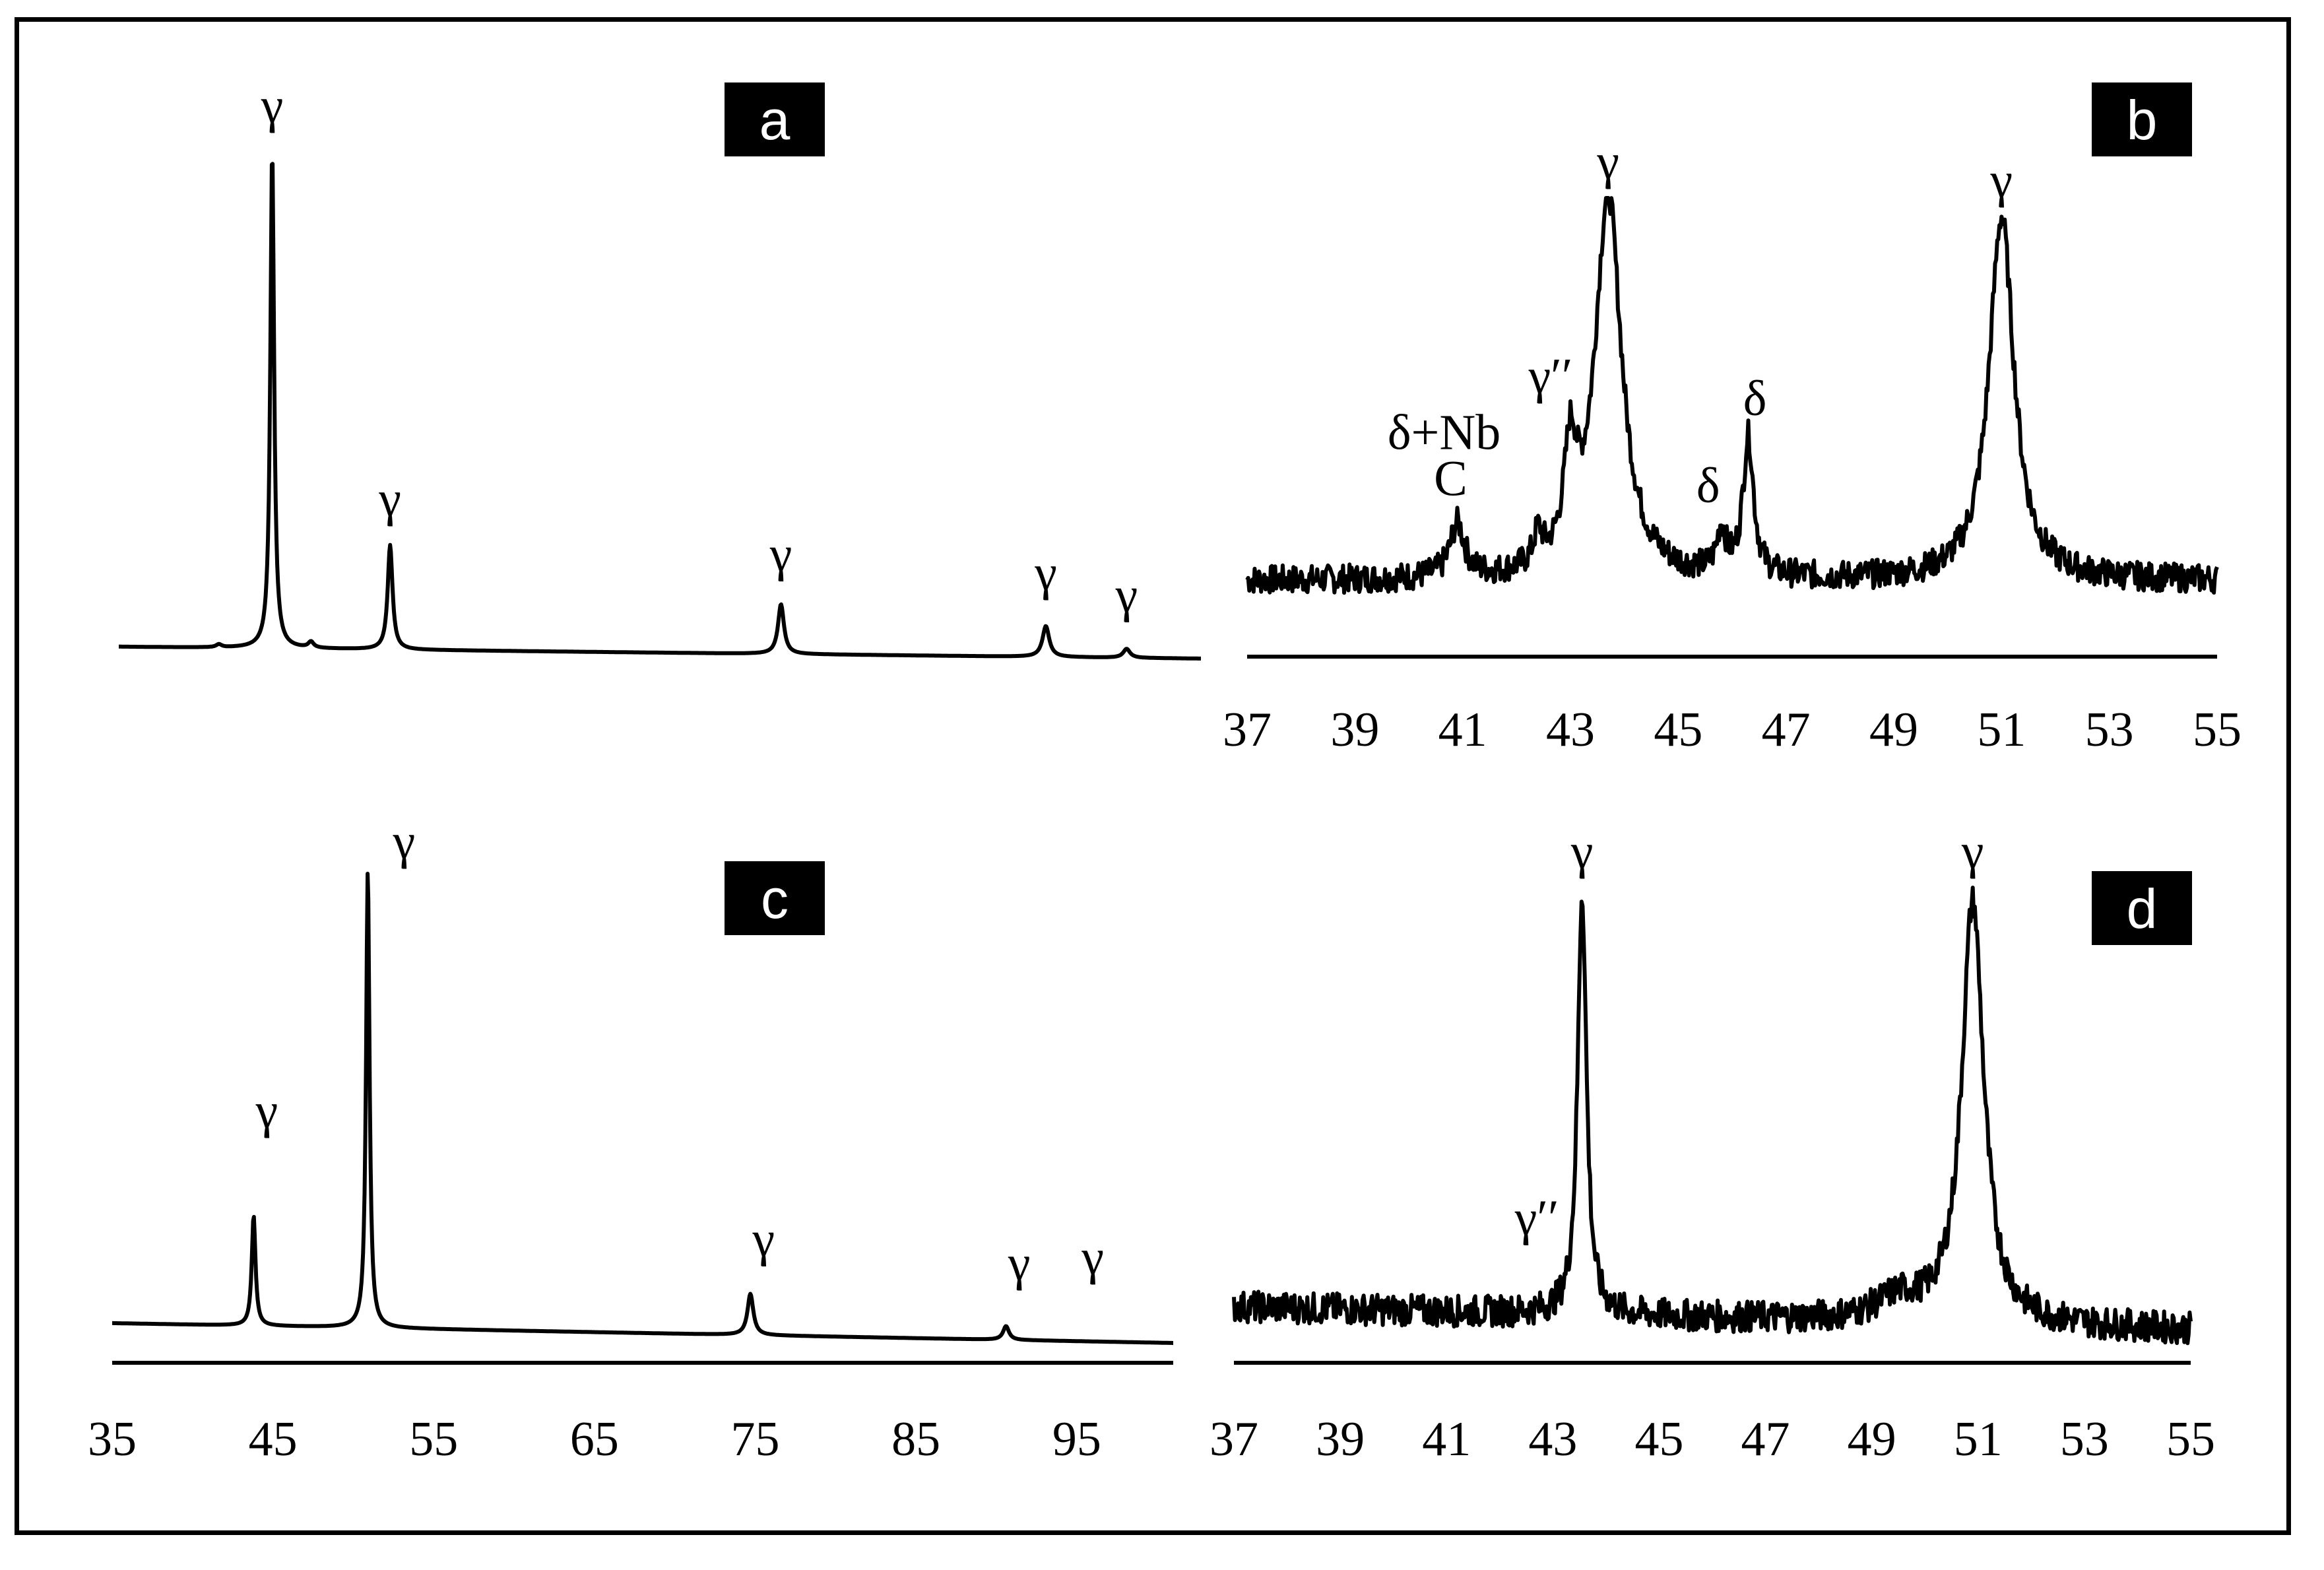 This screenshot has height=1570, width=2324. I want to click on panel-d-tick-label: 45, so click(1658, 1439).